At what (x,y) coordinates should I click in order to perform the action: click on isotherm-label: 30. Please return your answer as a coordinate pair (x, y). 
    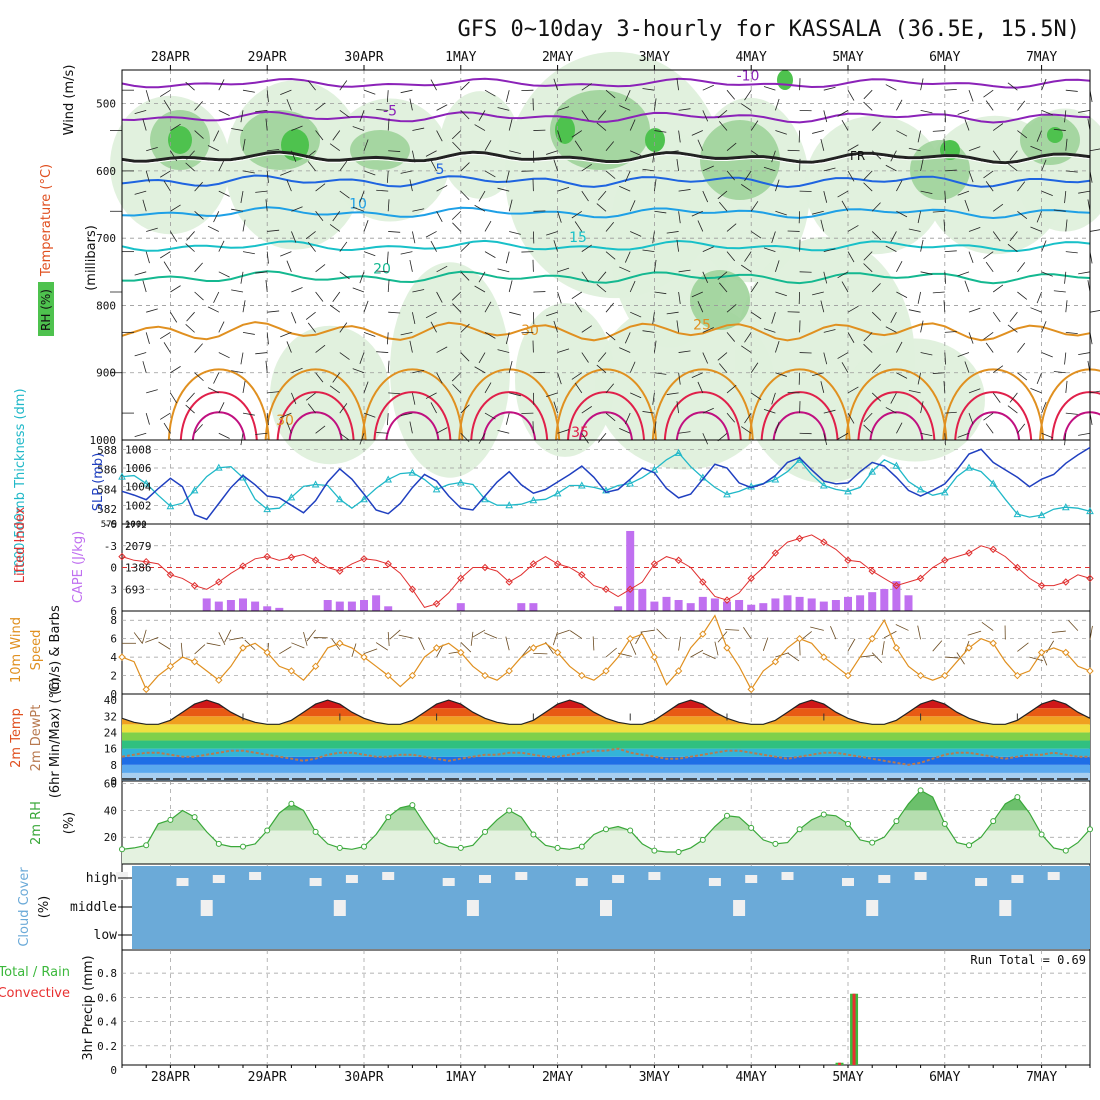
    Looking at the image, I should click on (530, 331).